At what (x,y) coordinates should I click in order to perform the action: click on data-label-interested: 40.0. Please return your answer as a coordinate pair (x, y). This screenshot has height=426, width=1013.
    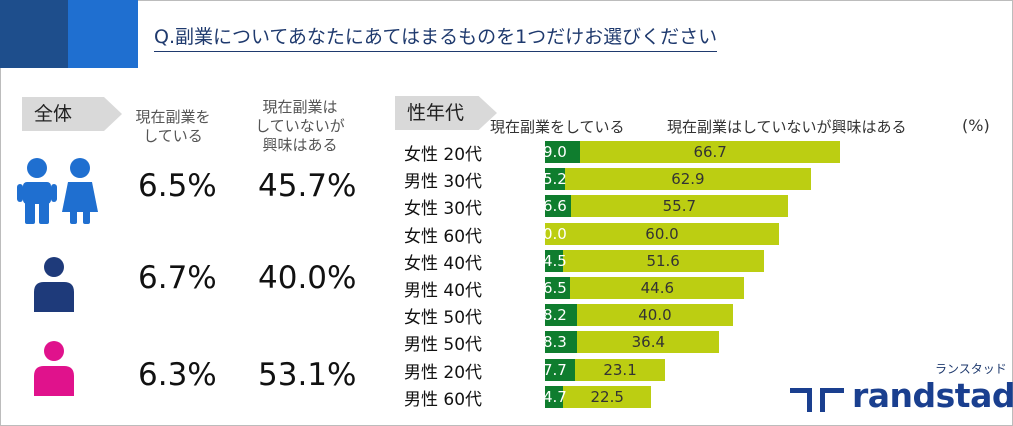
    Looking at the image, I should click on (655, 315).